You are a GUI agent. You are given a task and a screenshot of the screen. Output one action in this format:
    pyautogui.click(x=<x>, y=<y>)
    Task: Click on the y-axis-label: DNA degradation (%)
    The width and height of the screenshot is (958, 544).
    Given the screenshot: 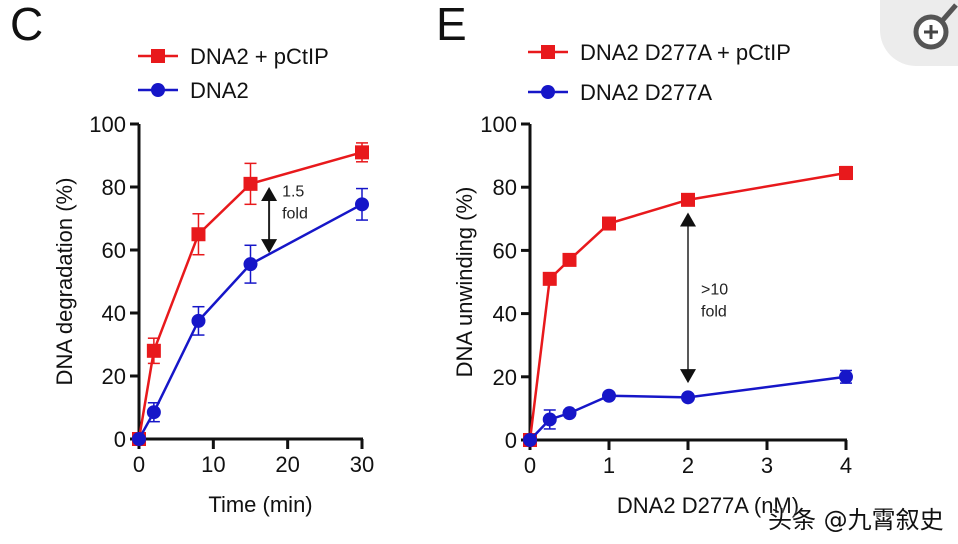 What is the action you would take?
    pyautogui.click(x=64, y=282)
    